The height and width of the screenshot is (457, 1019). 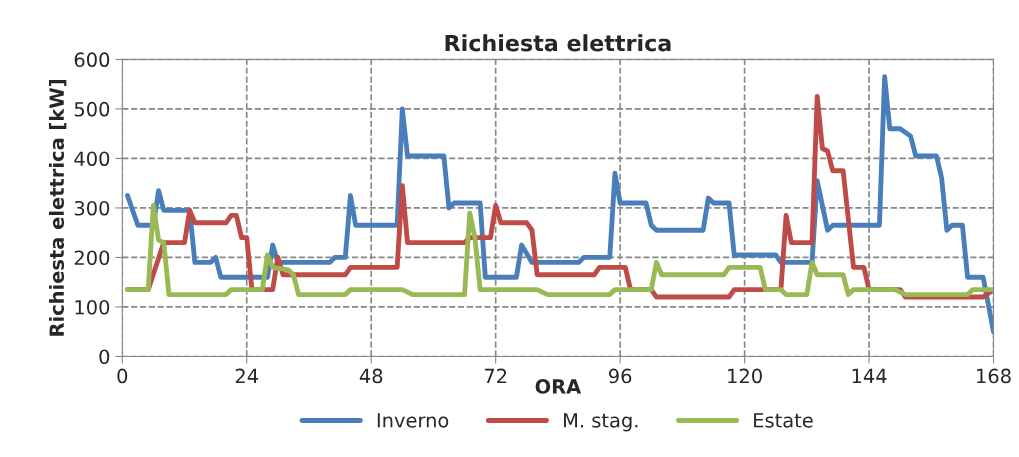 What do you see at coordinates (783, 420) in the screenshot?
I see `legend-label: Estate` at bounding box center [783, 420].